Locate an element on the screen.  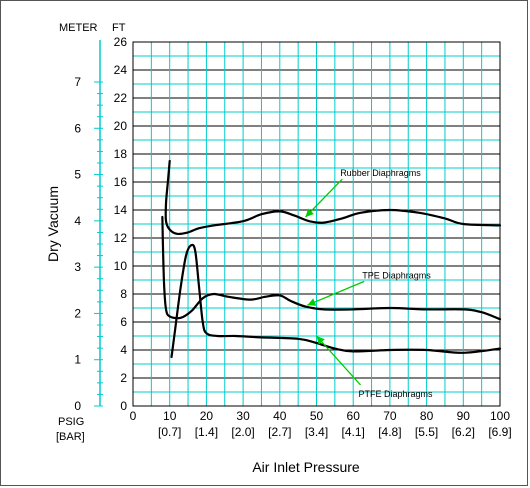
bar-tick-label: [4.8] is located at coordinates (389, 432).